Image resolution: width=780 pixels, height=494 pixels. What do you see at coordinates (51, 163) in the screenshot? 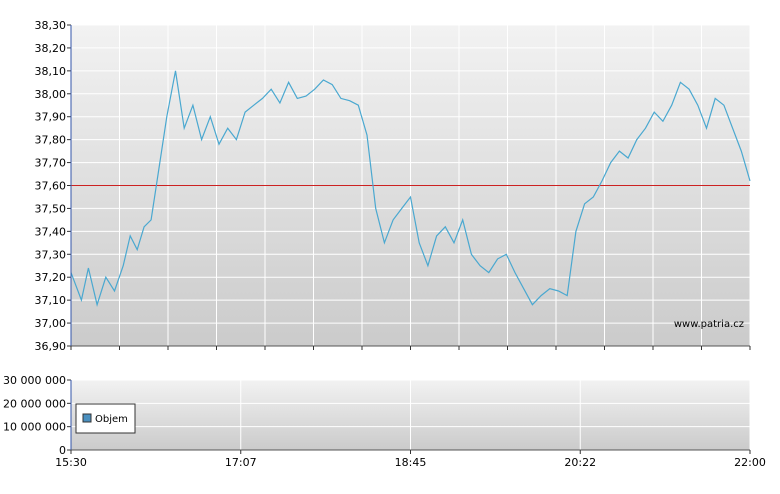
I see `price-y-tick-label: 37,70` at bounding box center [51, 163].